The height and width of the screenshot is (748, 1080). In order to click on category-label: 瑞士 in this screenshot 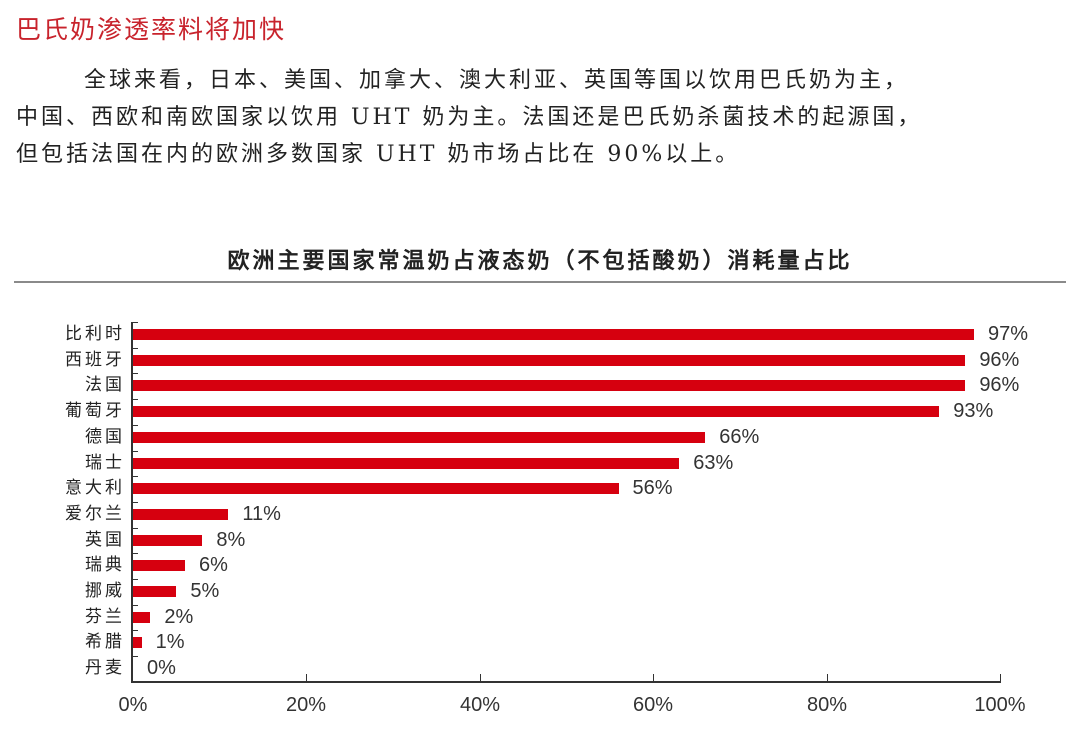, I will do `click(105, 463)`.